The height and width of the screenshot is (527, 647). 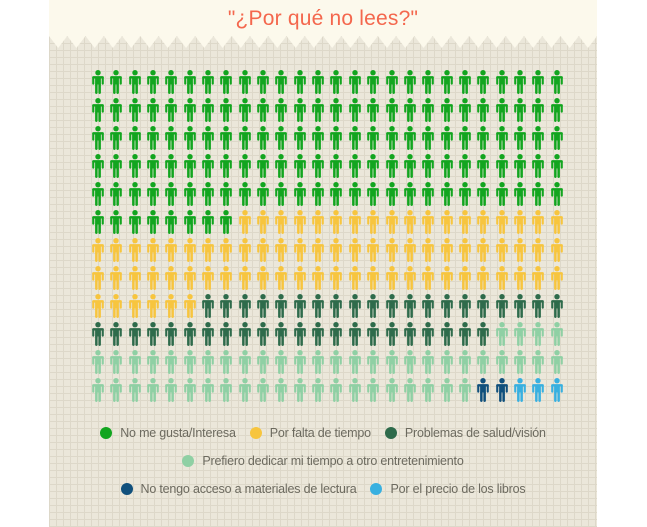 What do you see at coordinates (188, 461) in the screenshot?
I see `legend-dot` at bounding box center [188, 461].